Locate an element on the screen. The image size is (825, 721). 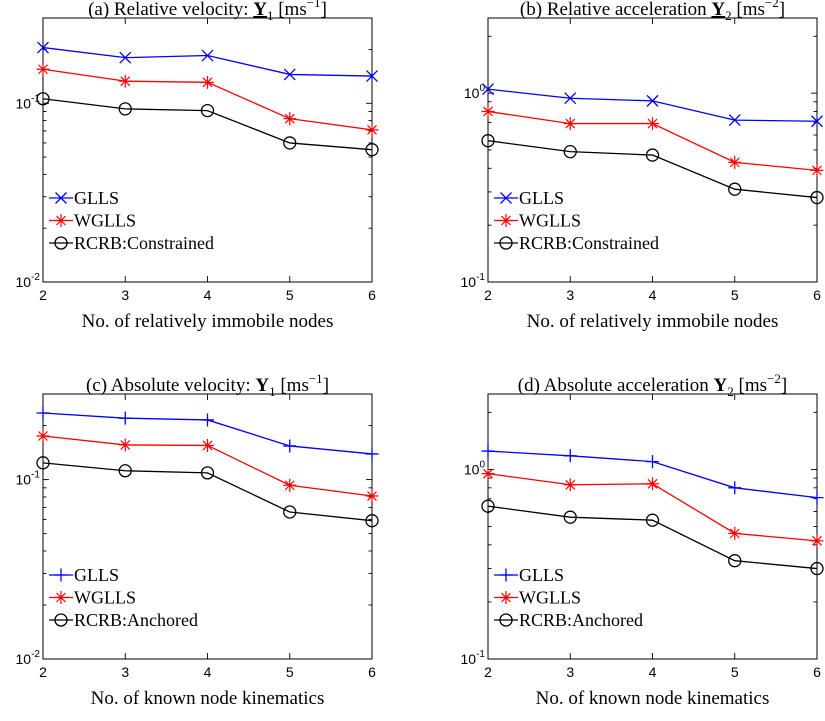
title-symbol: Y is located at coordinates (721, 385).